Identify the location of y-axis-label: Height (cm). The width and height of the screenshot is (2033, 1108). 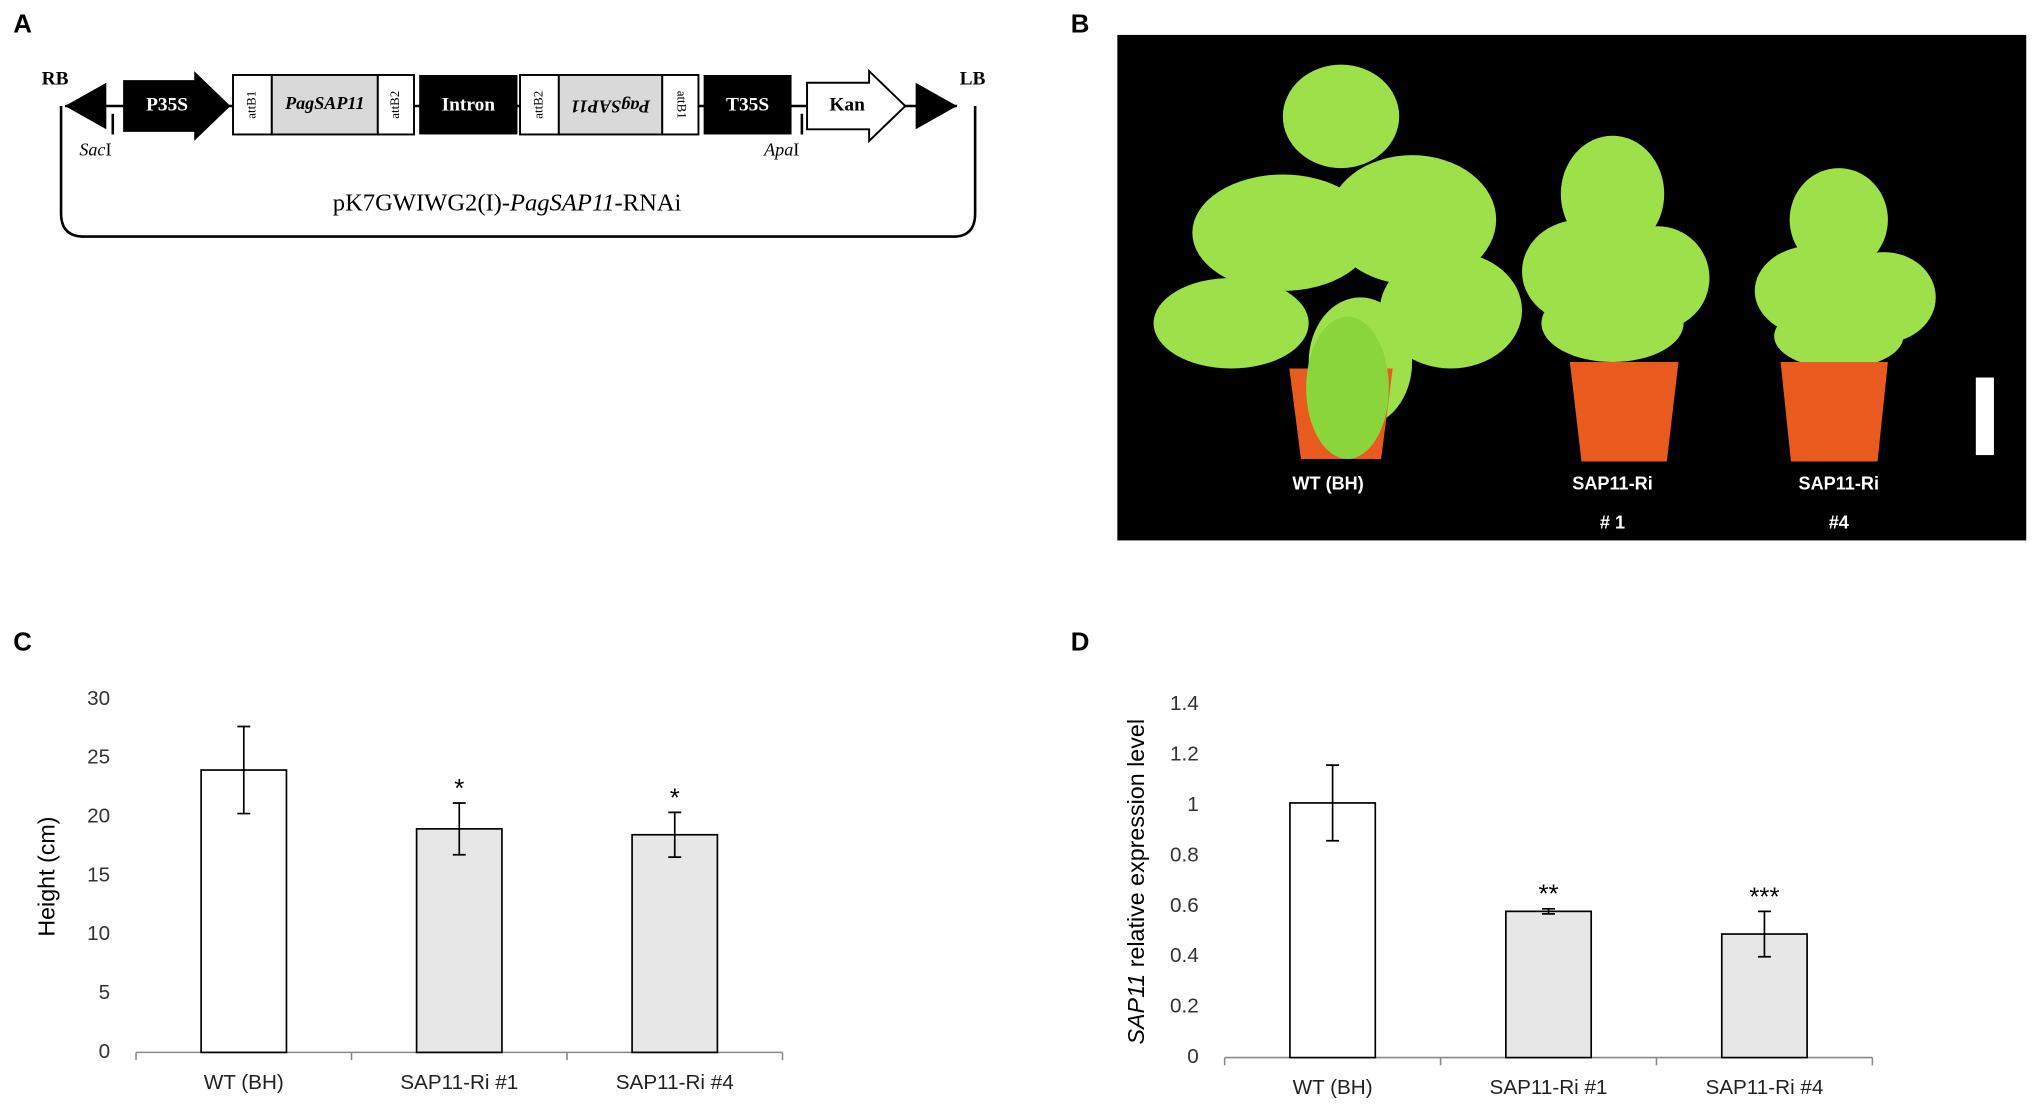
(46, 876).